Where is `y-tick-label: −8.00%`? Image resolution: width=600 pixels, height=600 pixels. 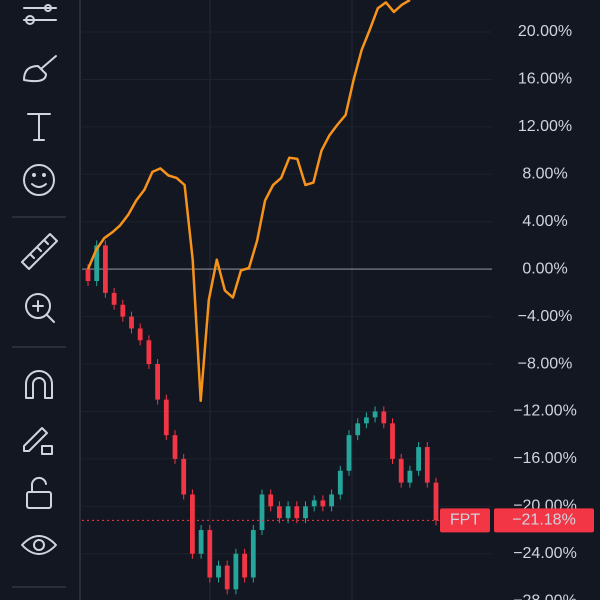 y-tick-label: −8.00% is located at coordinates (545, 363).